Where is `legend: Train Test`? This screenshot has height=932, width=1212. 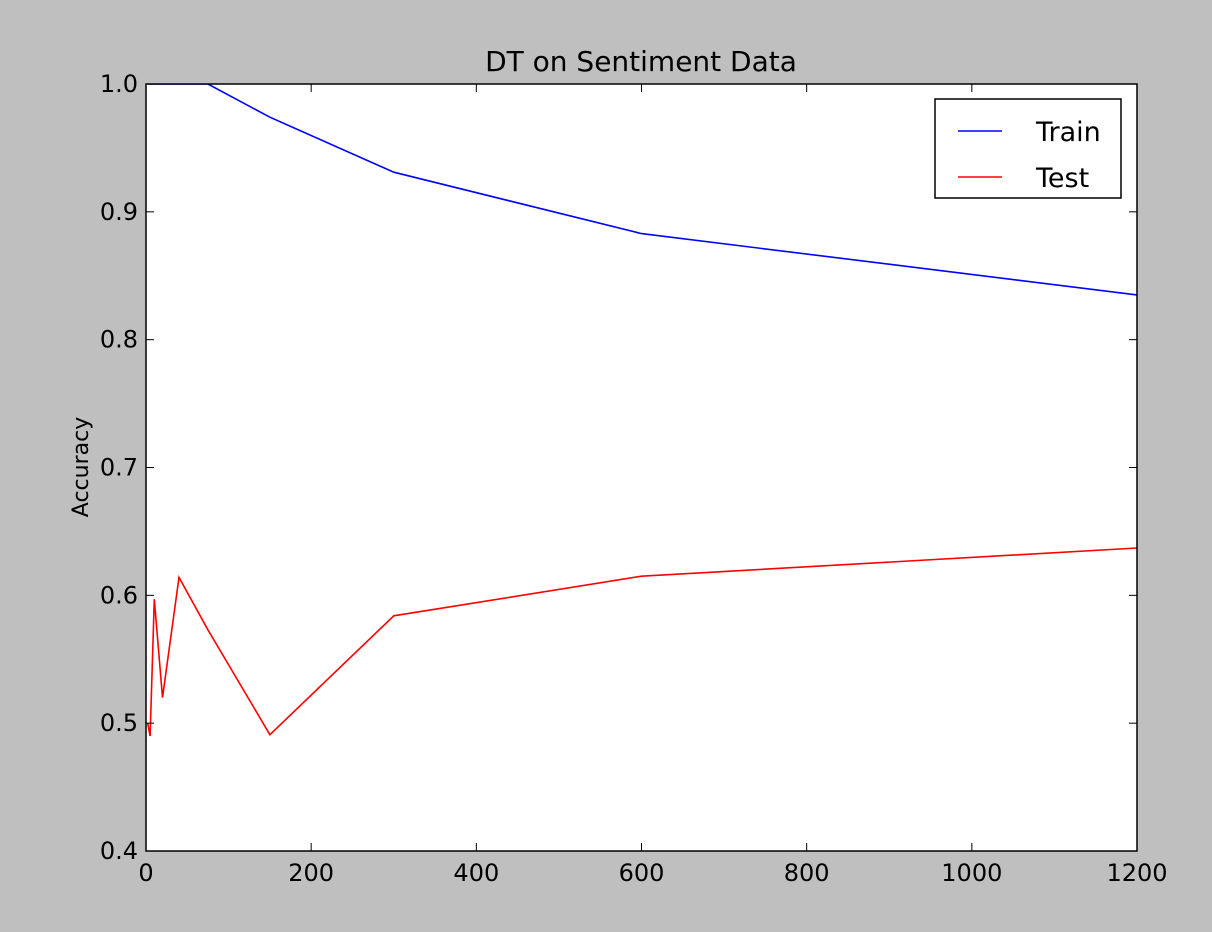
legend: Train Test is located at coordinates (1028, 148).